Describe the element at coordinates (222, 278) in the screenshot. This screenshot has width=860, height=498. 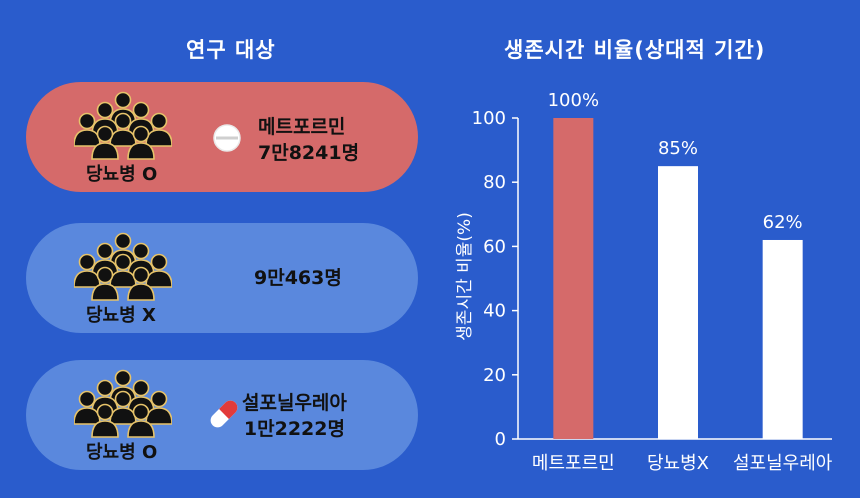
I see `group-card-no-diabetes: 당뇨병 X 9만463명` at that location.